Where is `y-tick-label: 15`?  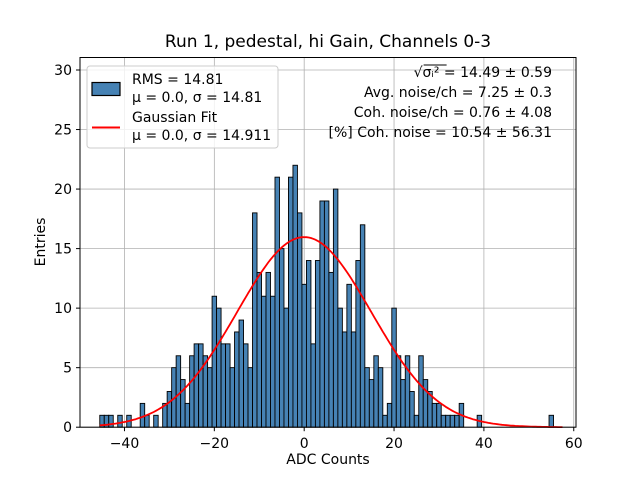
y-tick-label: 15 is located at coordinates (63, 250).